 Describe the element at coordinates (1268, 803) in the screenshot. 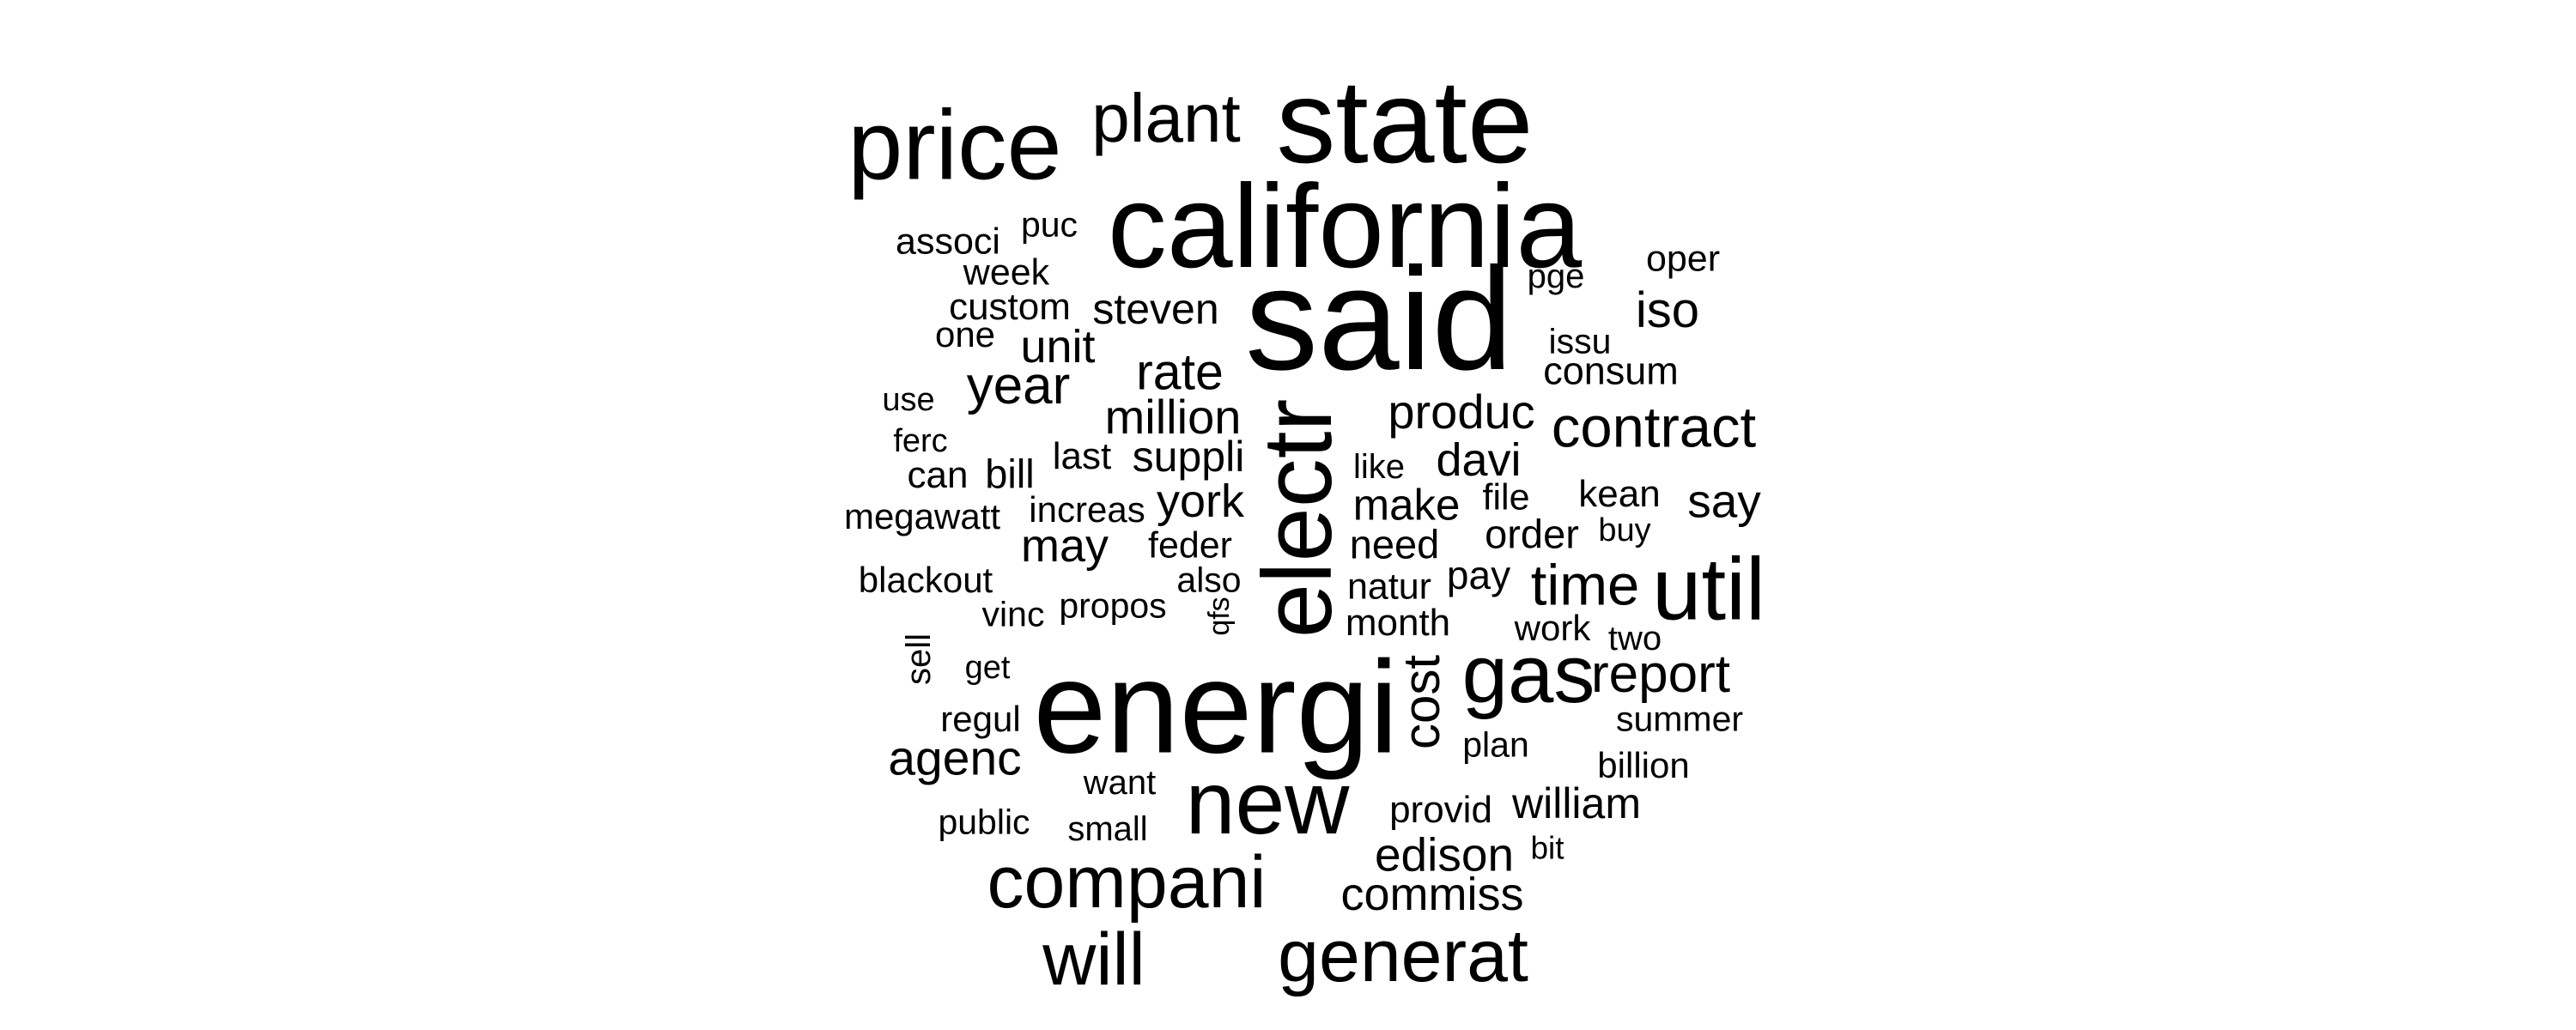

I see `cloud-word-new: new` at that location.